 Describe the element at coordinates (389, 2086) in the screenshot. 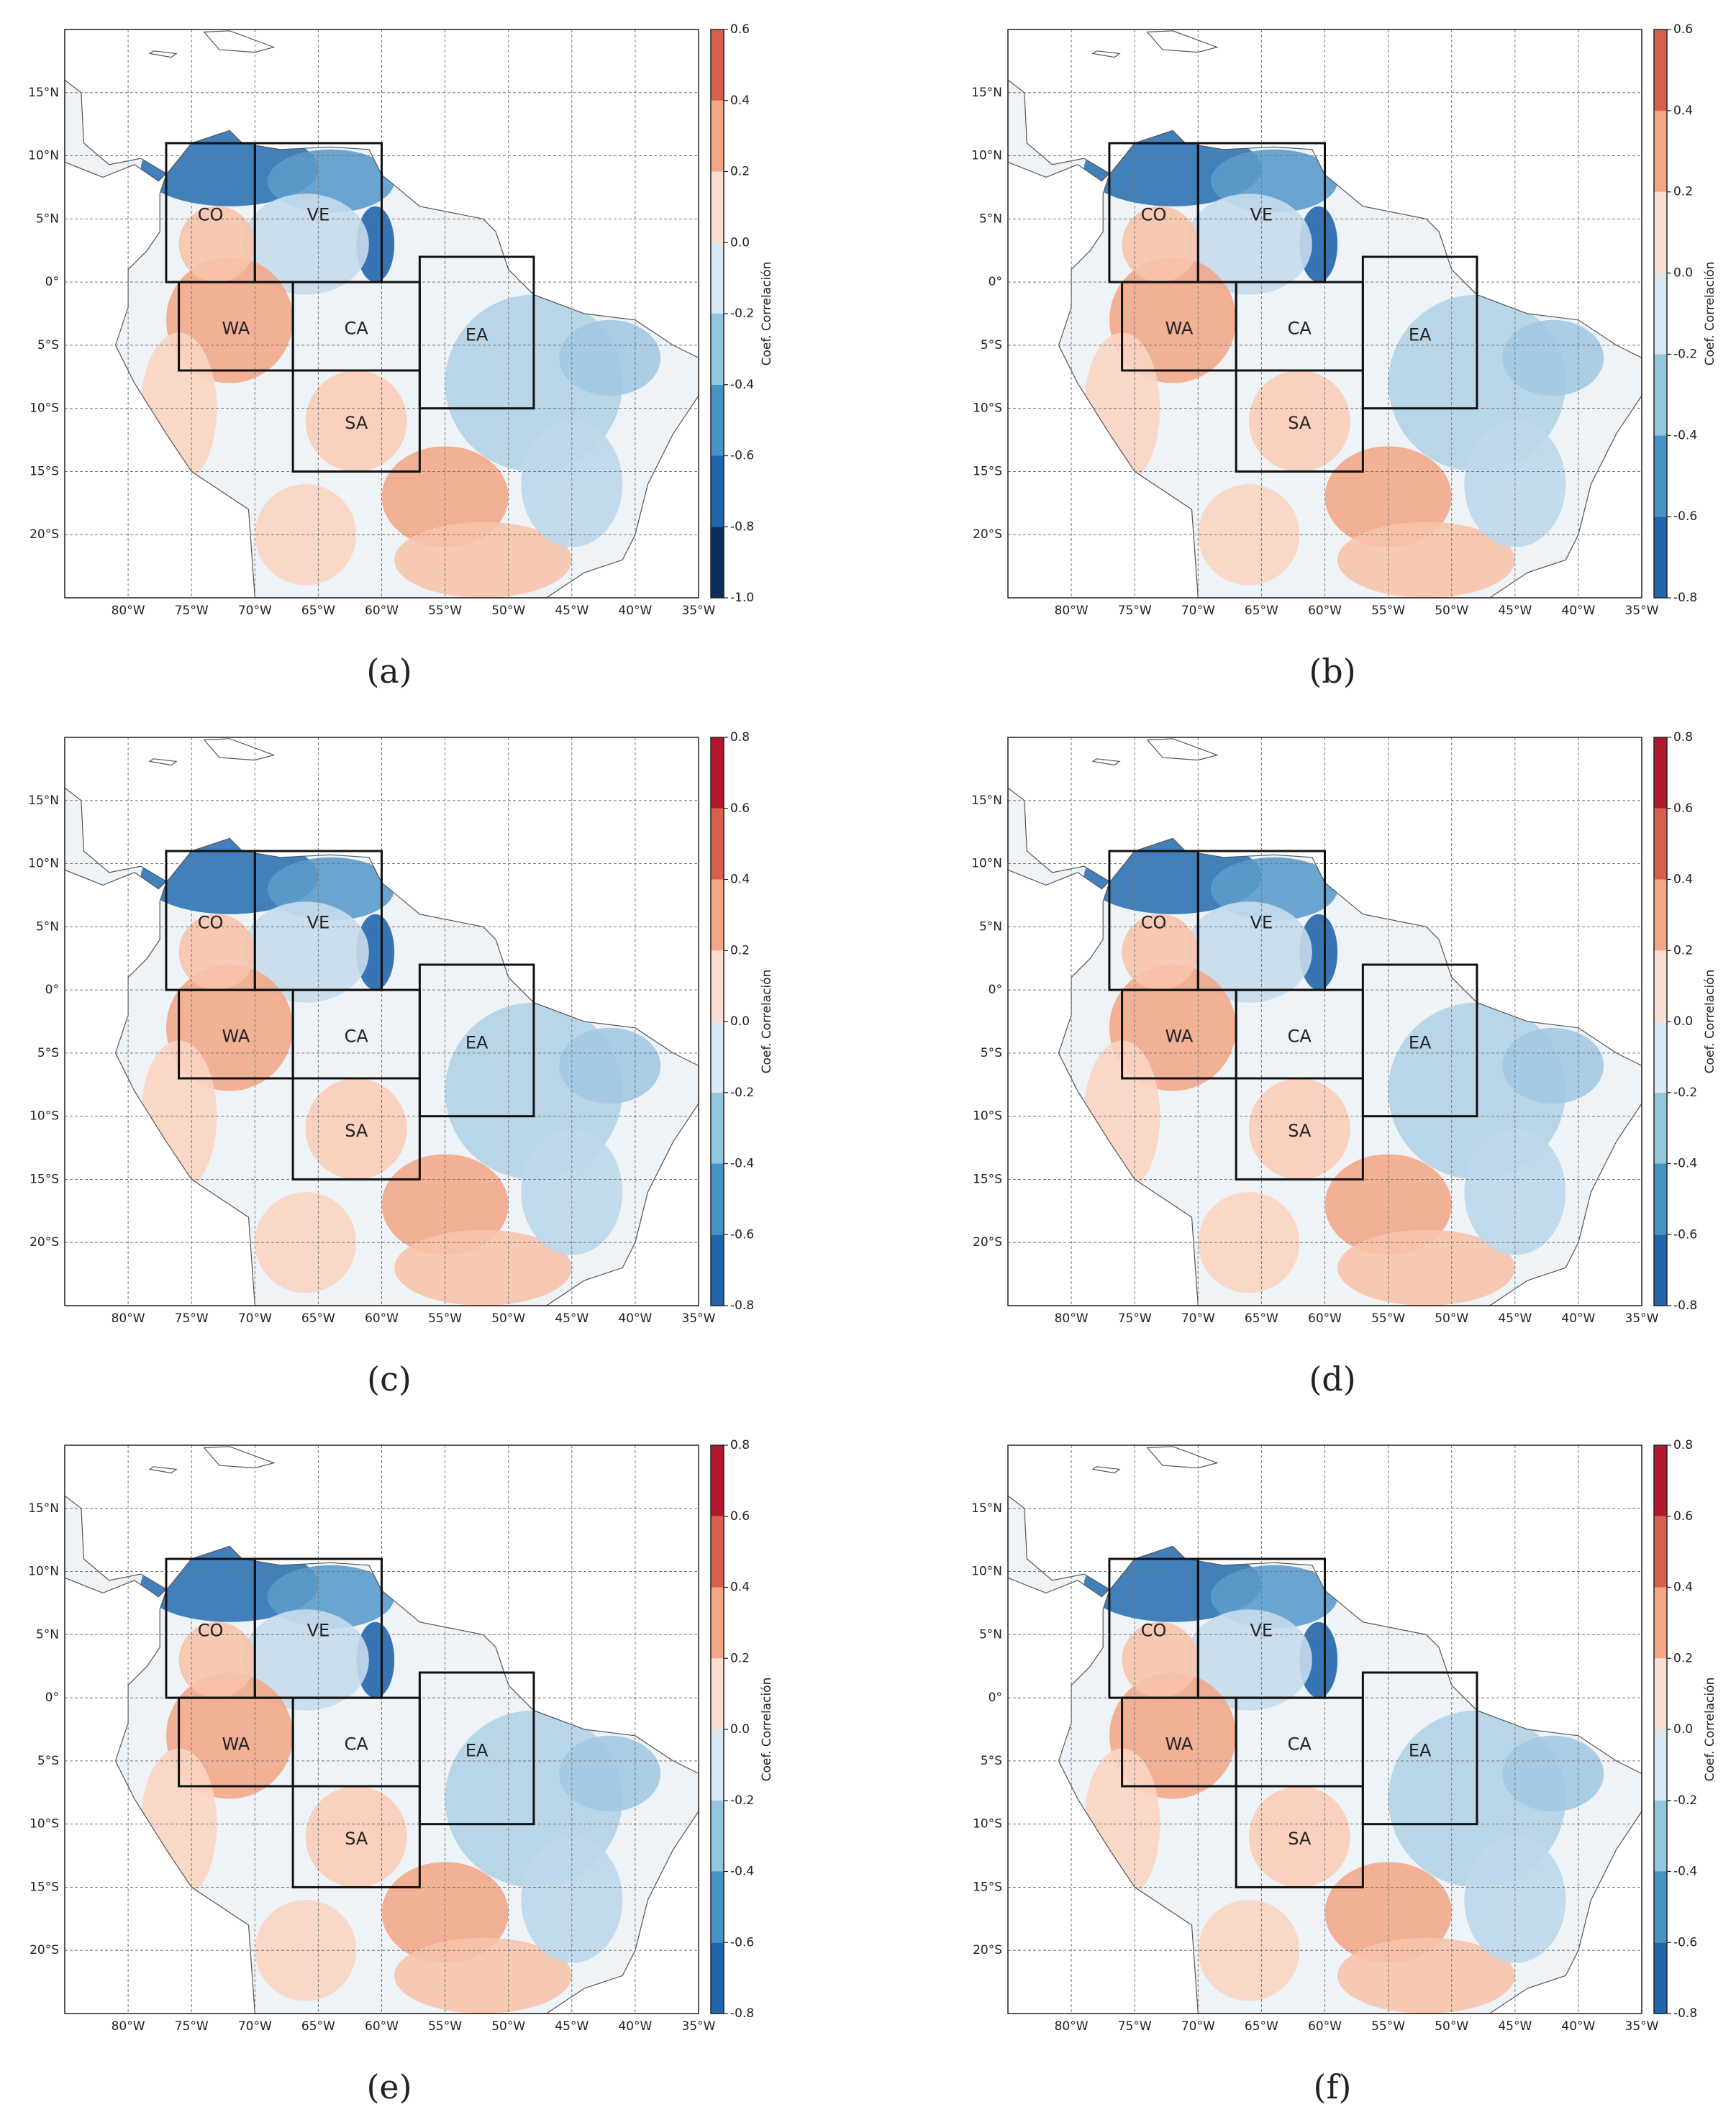

I see `panel-label: (e)` at that location.